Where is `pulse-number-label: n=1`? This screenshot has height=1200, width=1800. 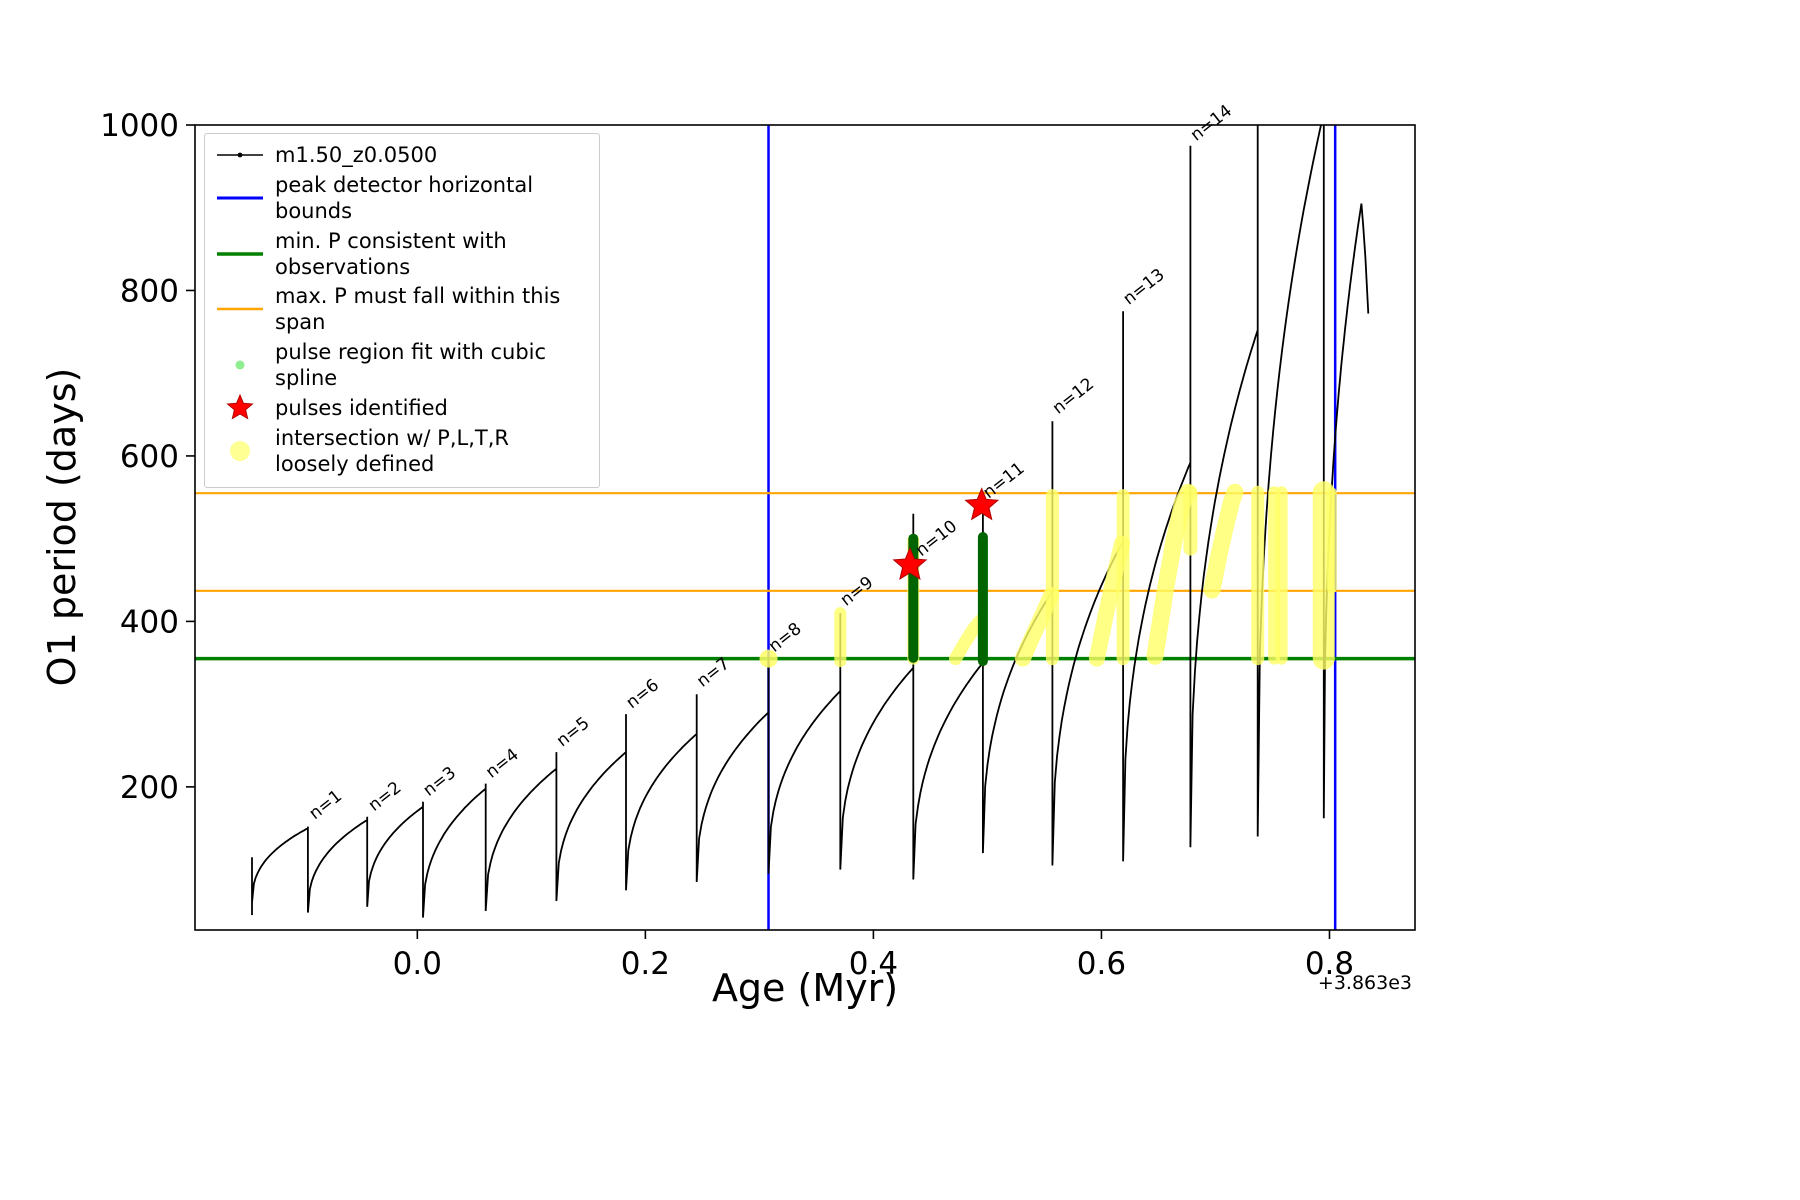 pulse-number-label: n=1 is located at coordinates (325, 805).